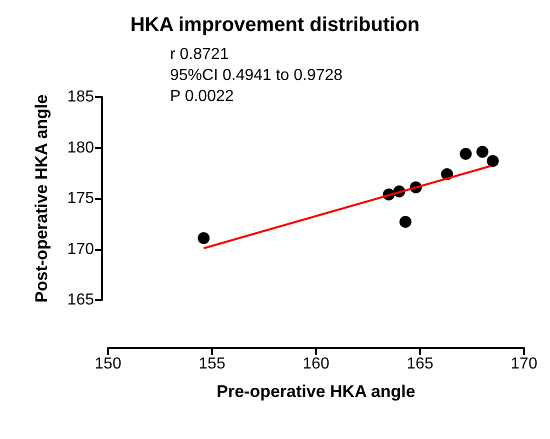 This screenshot has width=550, height=439. Describe the element at coordinates (316, 391) in the screenshot. I see `x-axis-title: Pre-operative HKA angle` at that location.